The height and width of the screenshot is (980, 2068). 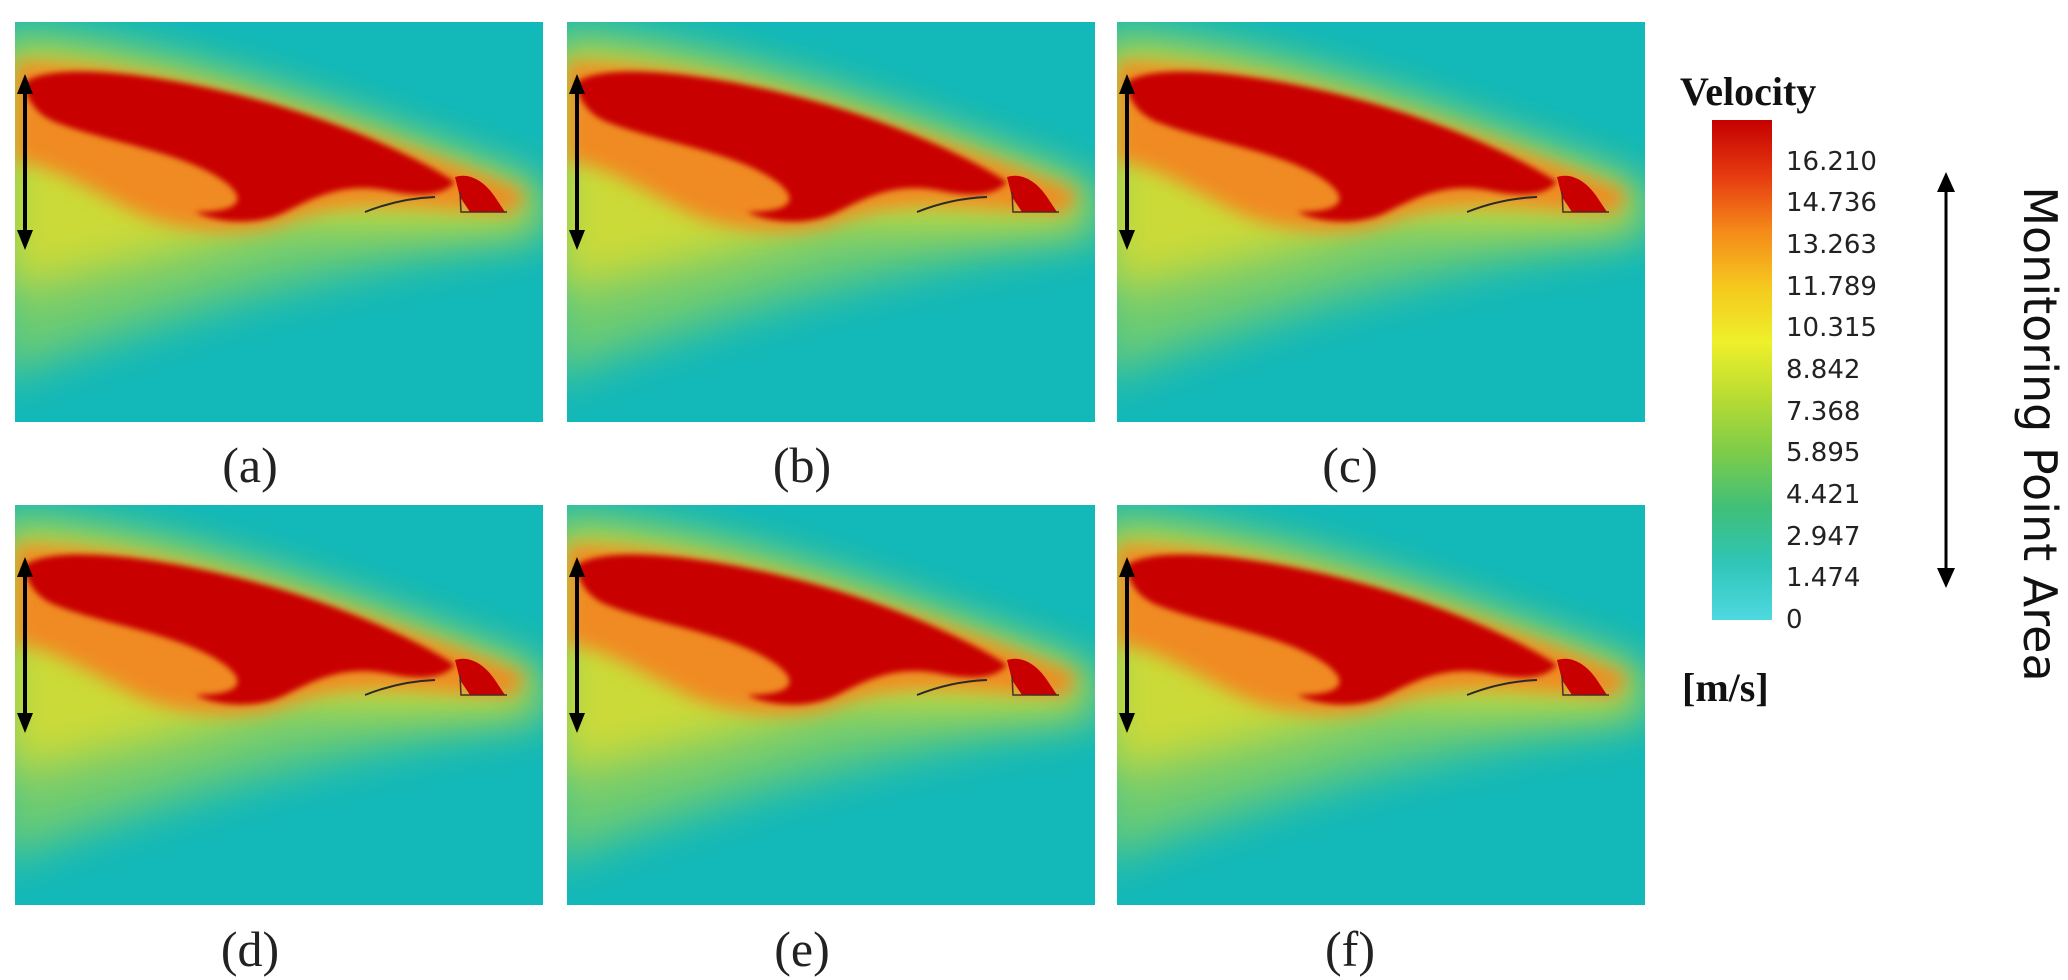 What do you see at coordinates (1381, 705) in the screenshot?
I see `contour-panel-f` at bounding box center [1381, 705].